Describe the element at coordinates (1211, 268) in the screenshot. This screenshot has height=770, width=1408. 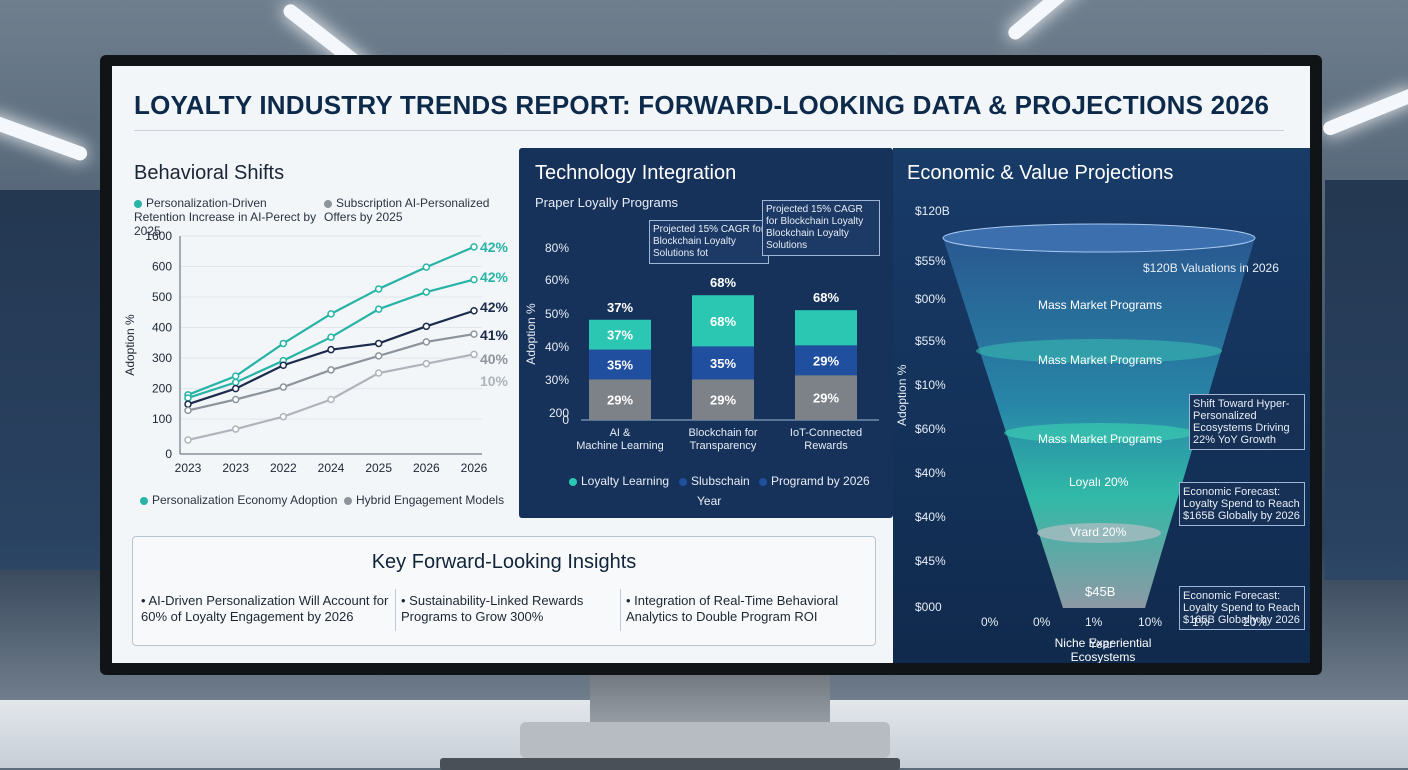
I see `top-note: $120B Valuations in 2026` at that location.